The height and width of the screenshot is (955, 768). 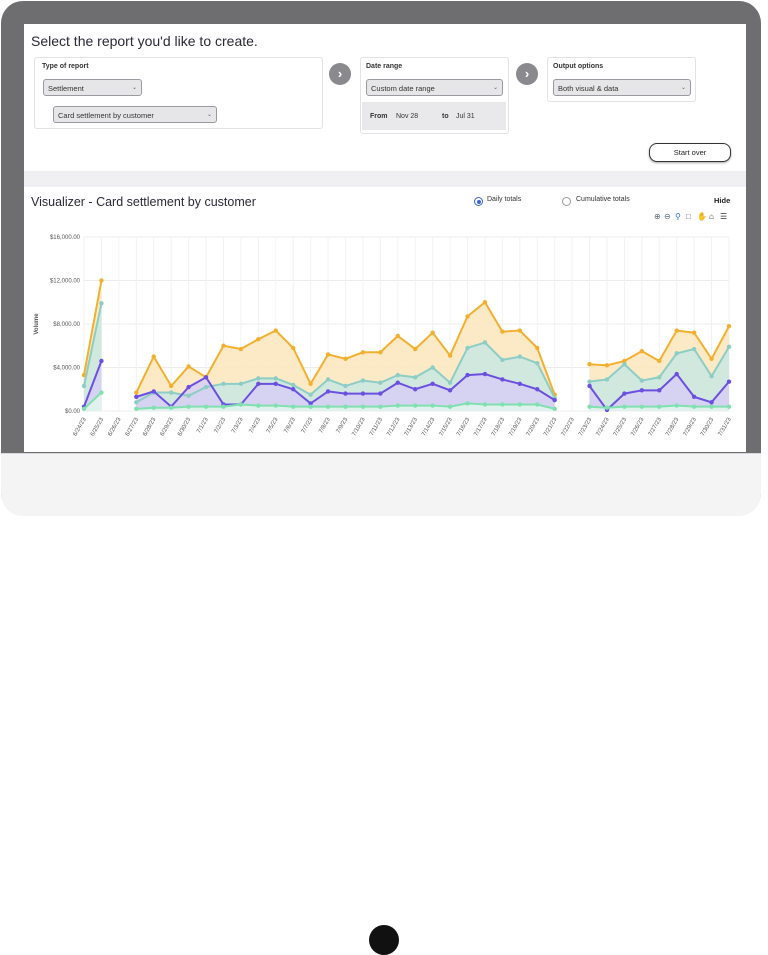 What do you see at coordinates (403, 88) in the screenshot?
I see `date-range-value: Custom date range` at bounding box center [403, 88].